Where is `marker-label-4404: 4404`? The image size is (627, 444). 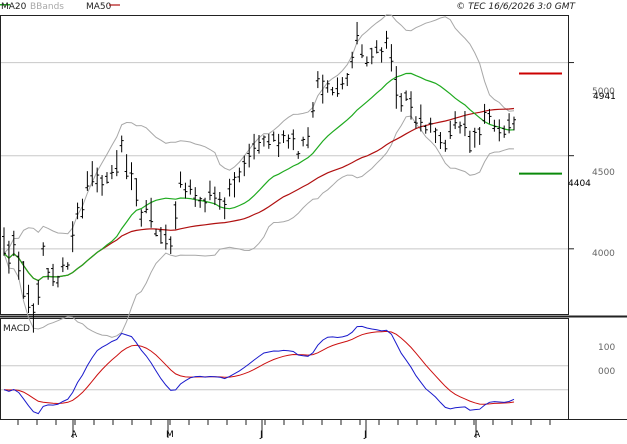
marker-label-4404: 4404 is located at coordinates (579, 184).